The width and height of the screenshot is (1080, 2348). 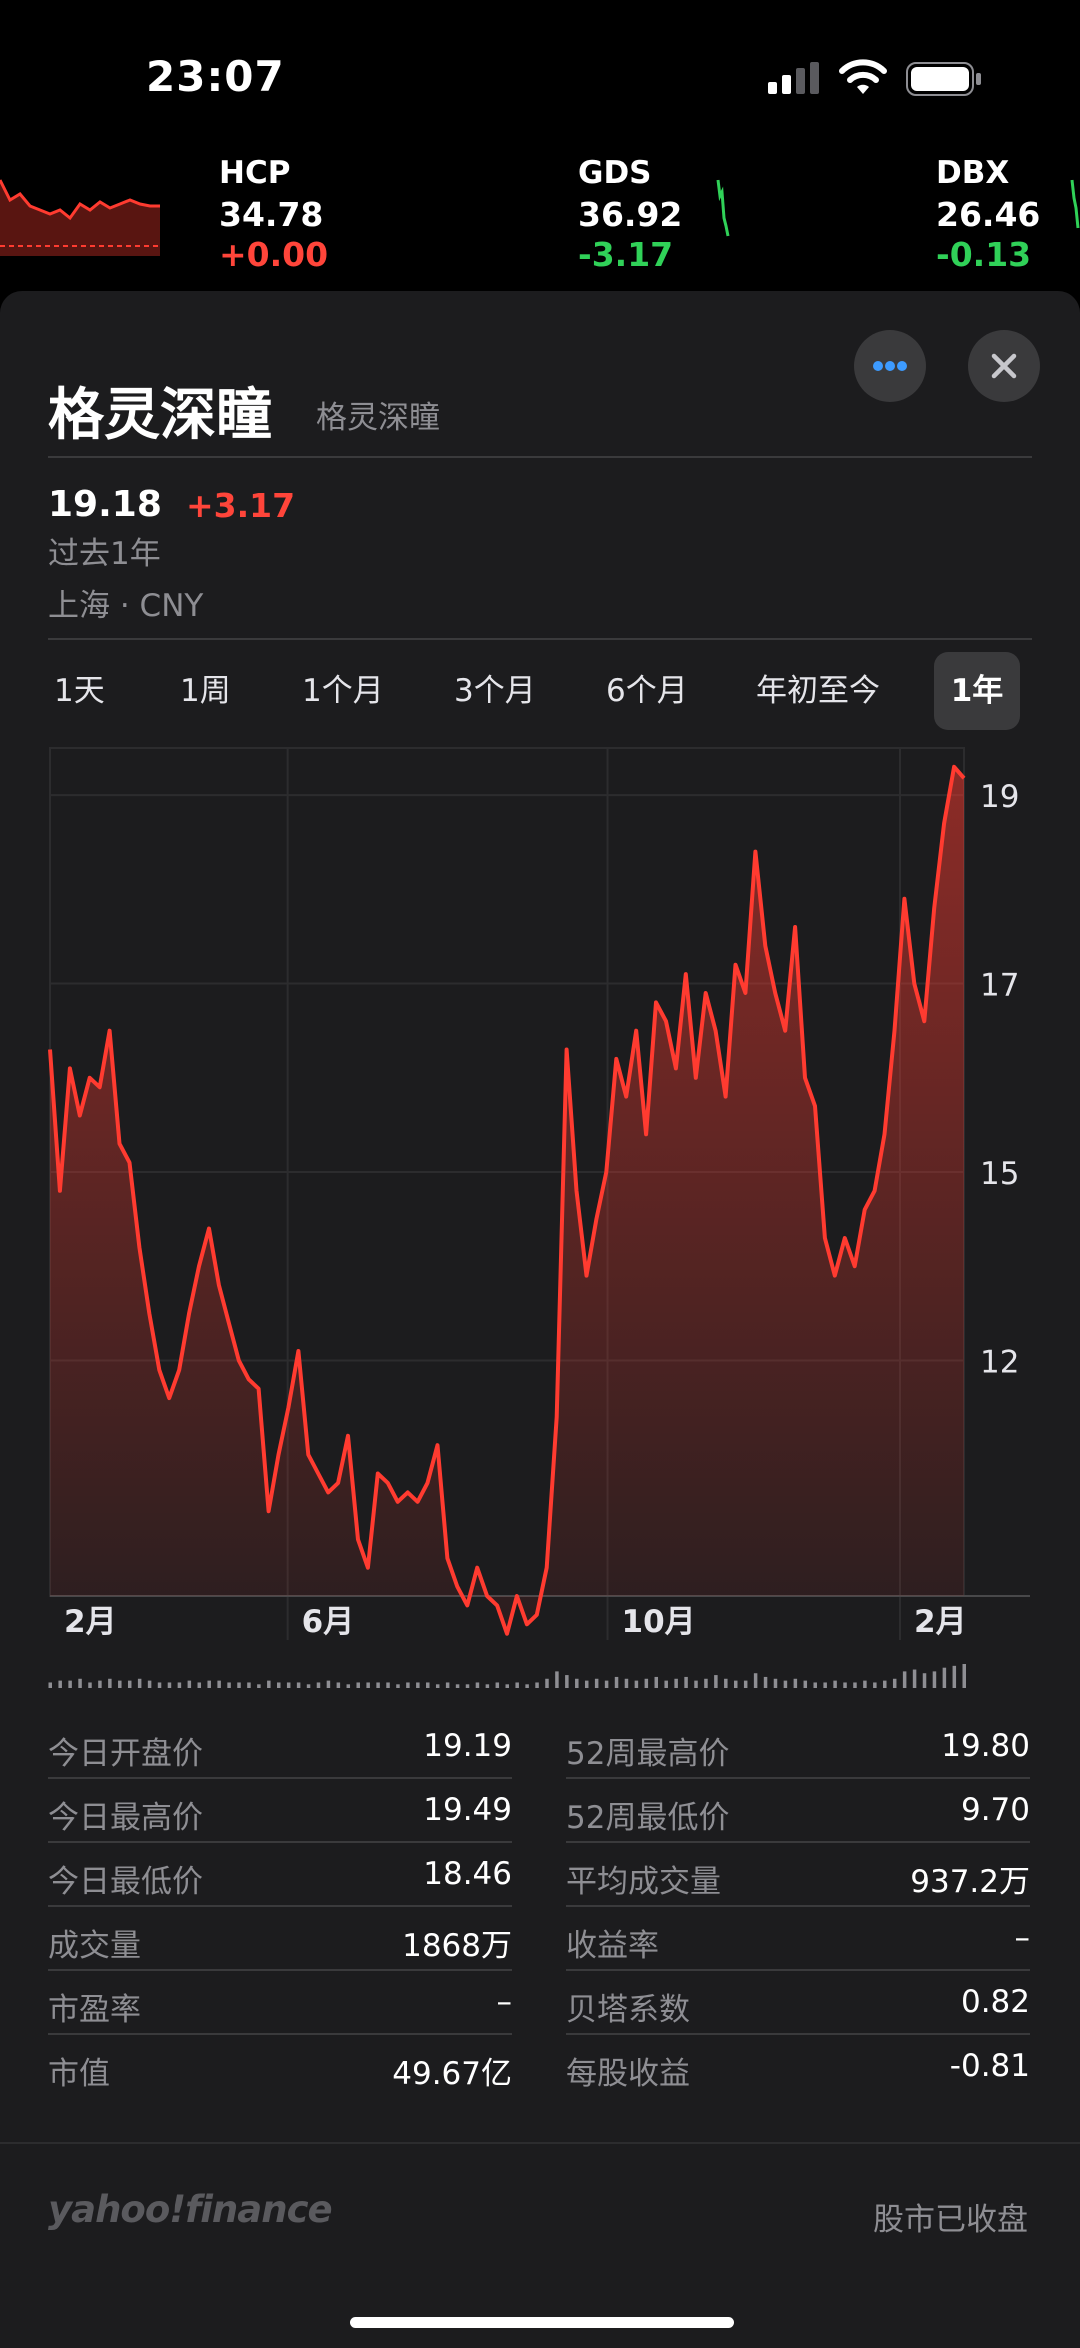 What do you see at coordinates (647, 691) in the screenshot?
I see `tab-6m: 6个月` at bounding box center [647, 691].